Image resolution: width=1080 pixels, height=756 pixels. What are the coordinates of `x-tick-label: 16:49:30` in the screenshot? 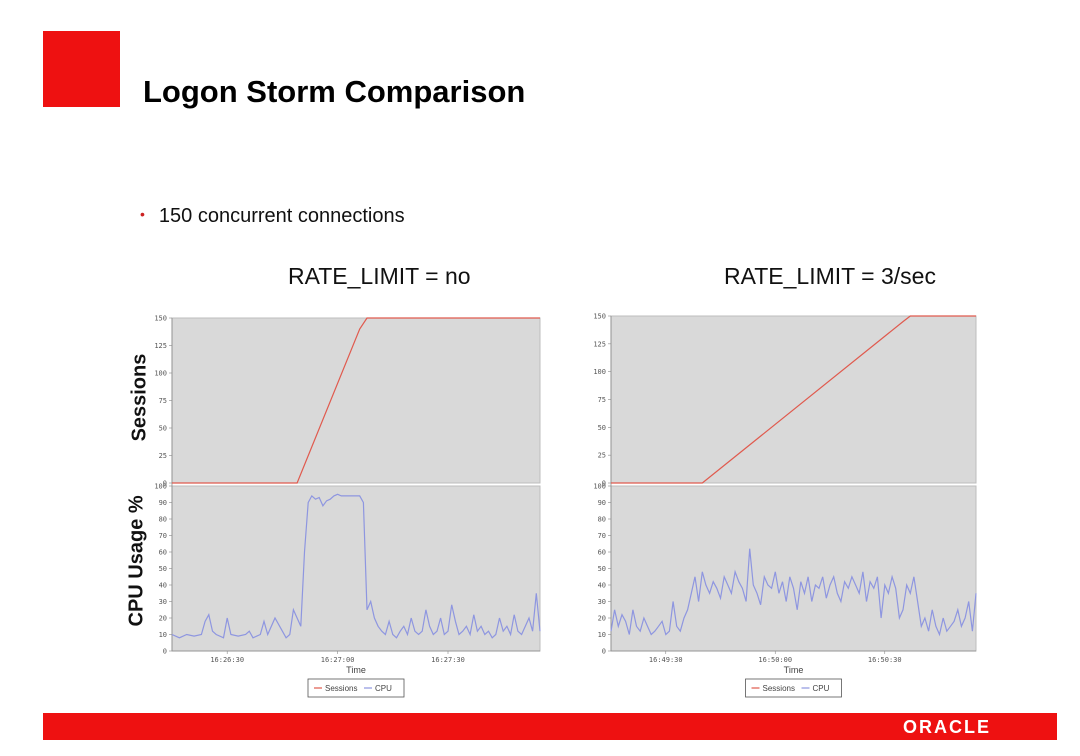 It's located at (666, 660).